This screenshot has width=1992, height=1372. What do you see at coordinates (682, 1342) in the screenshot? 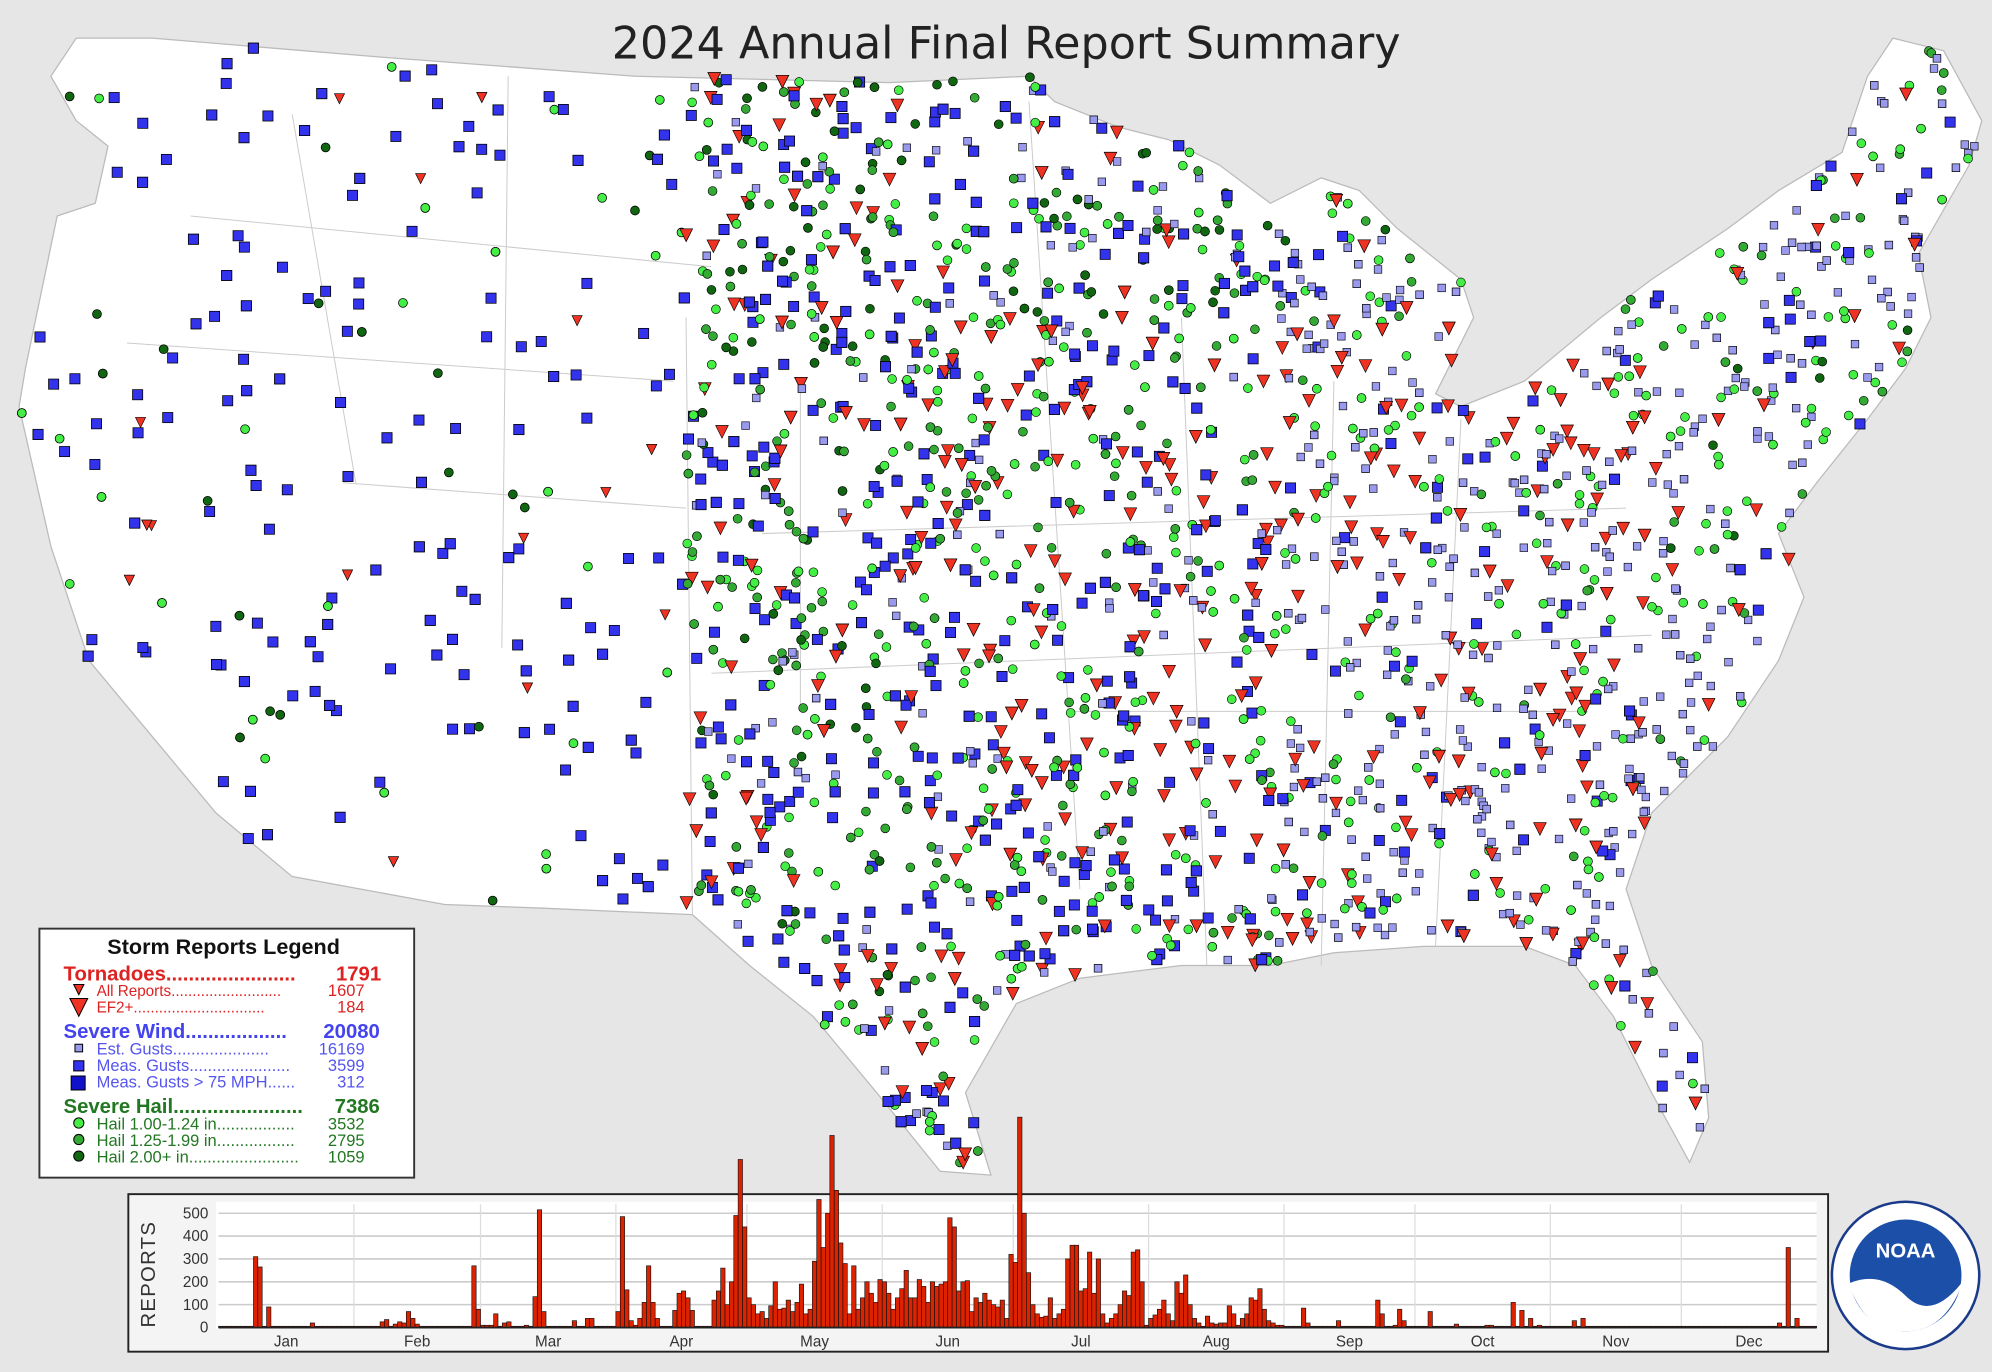
I see `month-label: Apr` at bounding box center [682, 1342].